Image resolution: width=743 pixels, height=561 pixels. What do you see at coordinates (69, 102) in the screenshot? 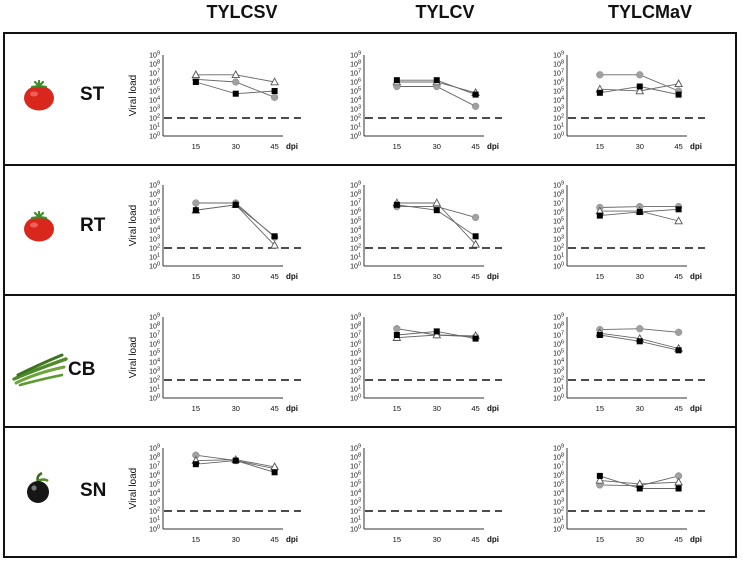
I see `host-st: ST` at bounding box center [69, 102].